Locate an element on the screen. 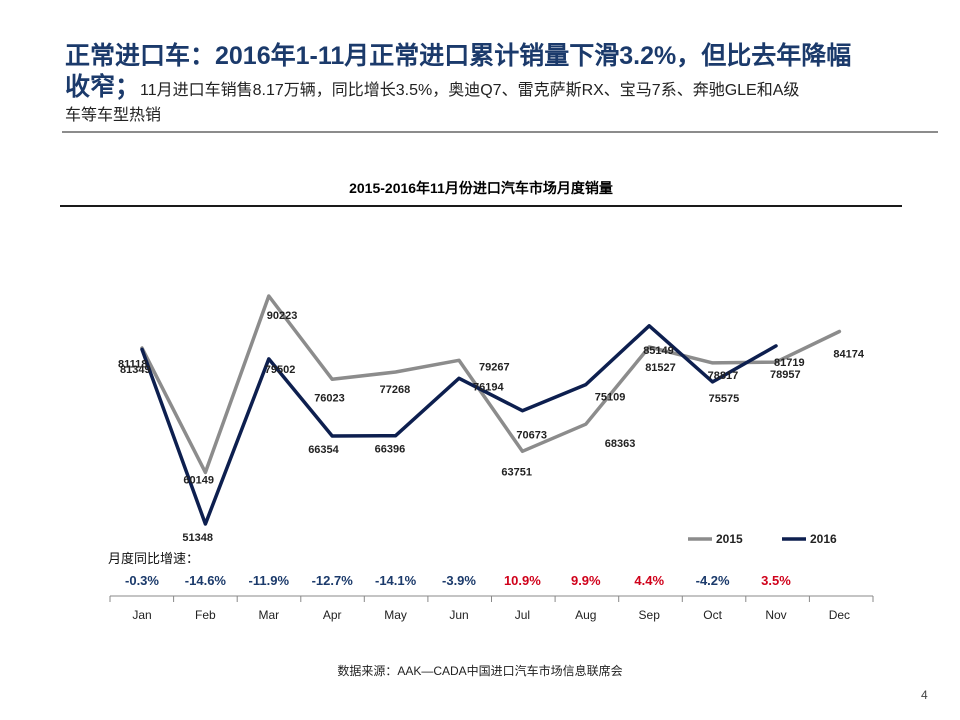 Image resolution: width=960 pixels, height=720 pixels. data-label-2015-jun: 79267 is located at coordinates (494, 367).